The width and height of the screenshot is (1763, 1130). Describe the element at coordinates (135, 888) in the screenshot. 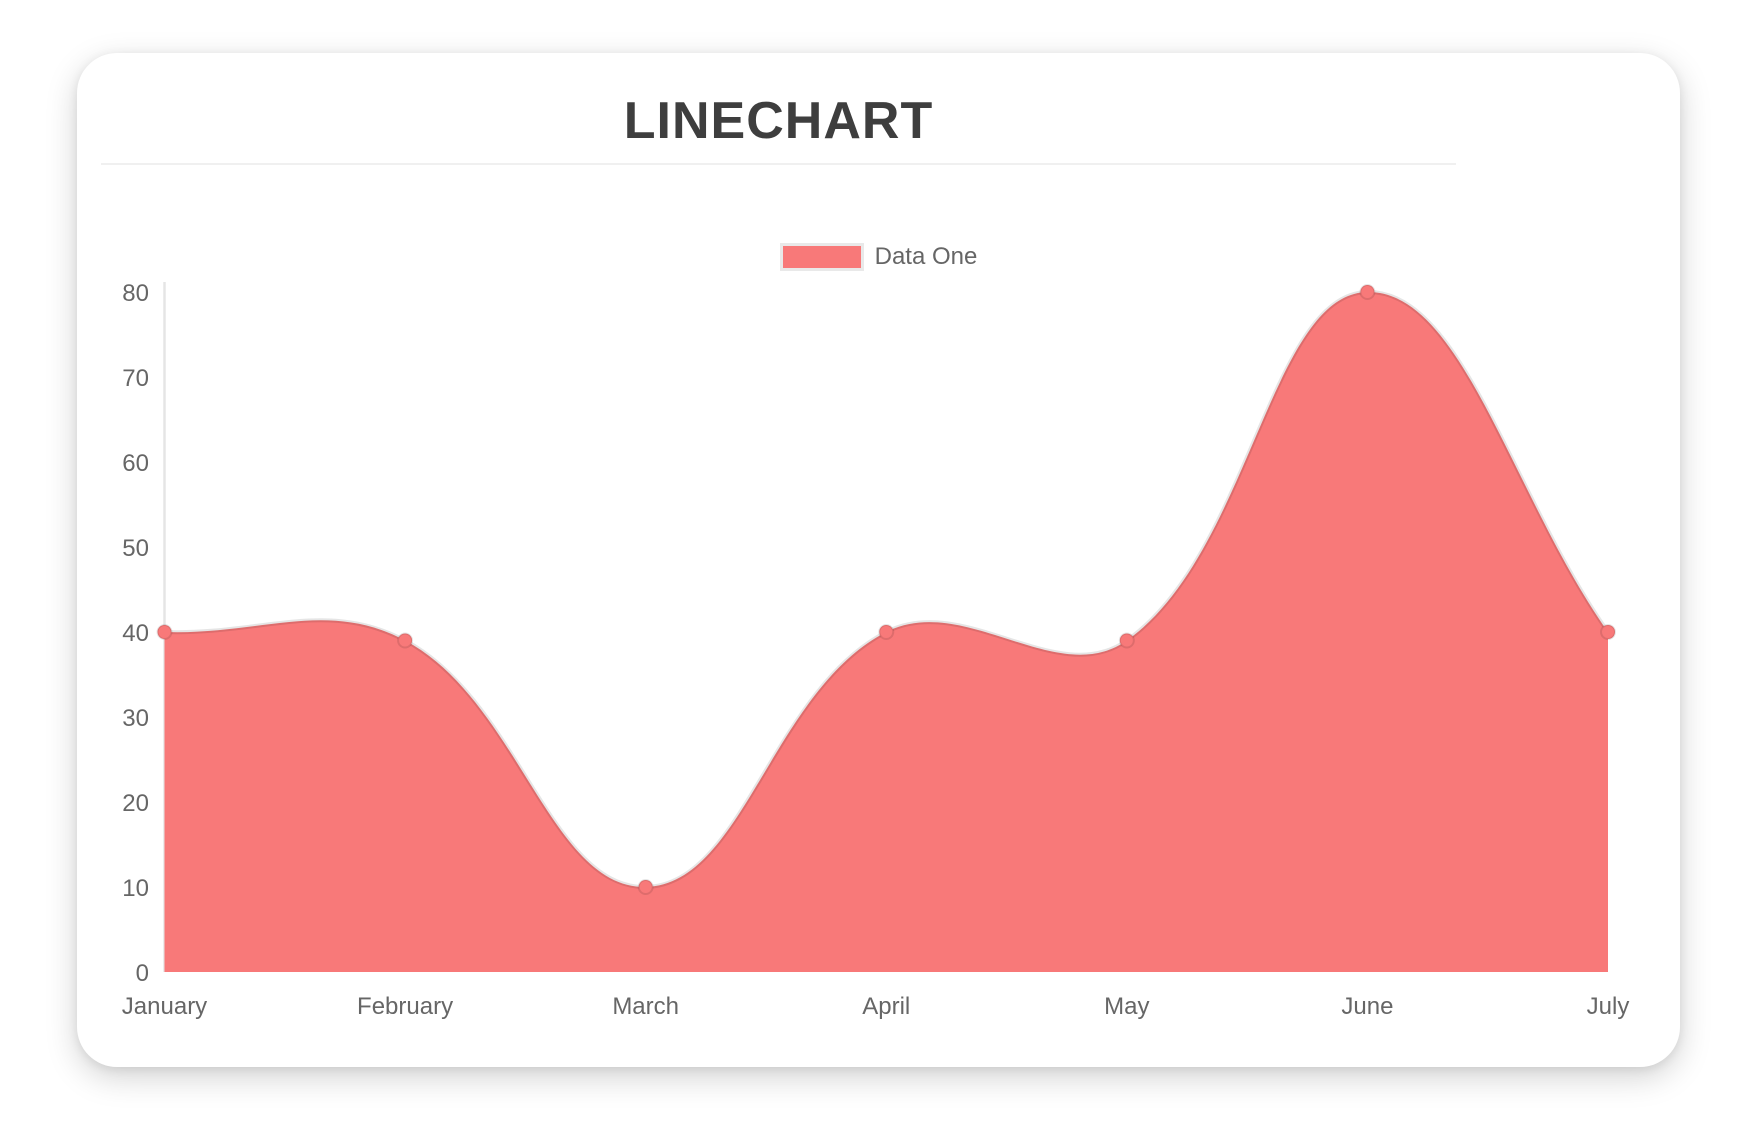

I see `y-tick-label: 10` at that location.